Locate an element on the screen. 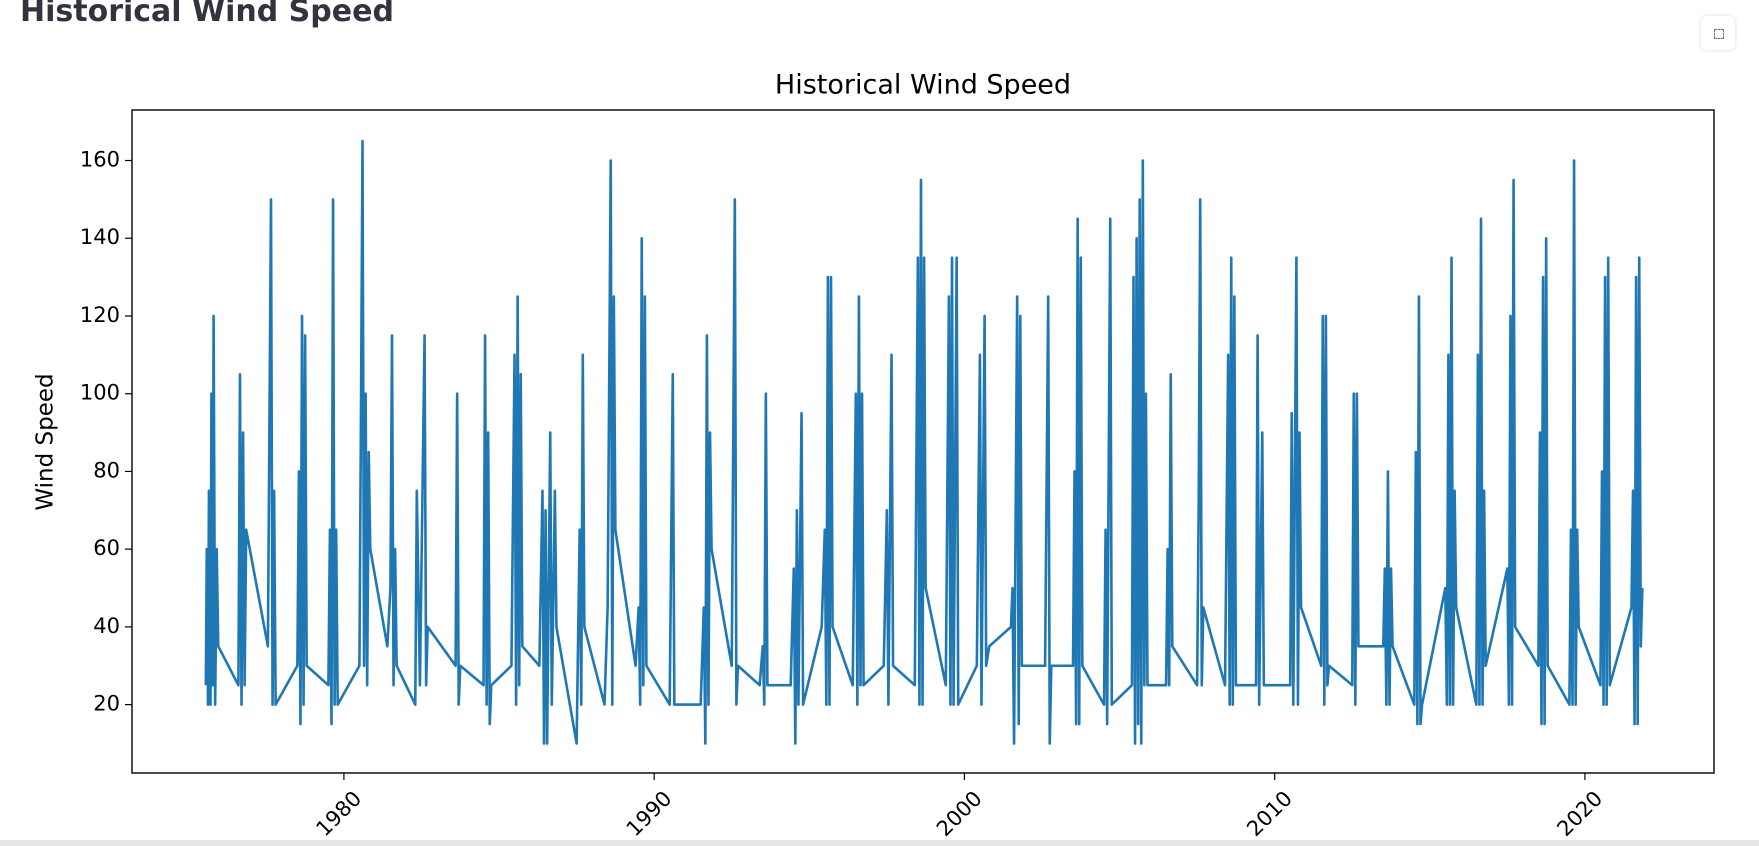 This screenshot has height=846, width=1759. chart-title: Historical Wind Speed is located at coordinates (923, 85).